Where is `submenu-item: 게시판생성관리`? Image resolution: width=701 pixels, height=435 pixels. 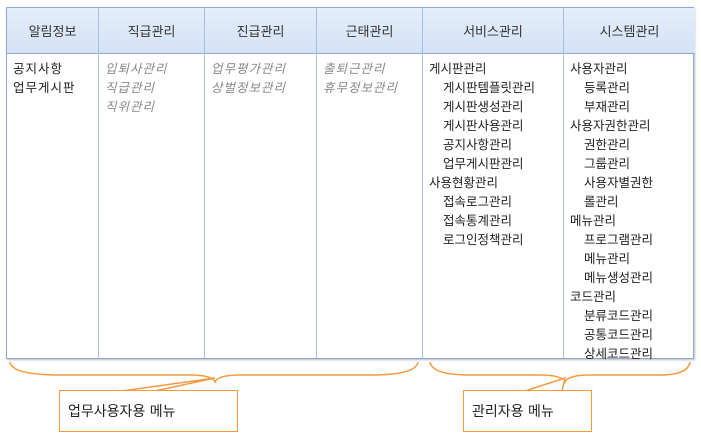
submenu-item: 게시판생성관리 is located at coordinates (483, 106).